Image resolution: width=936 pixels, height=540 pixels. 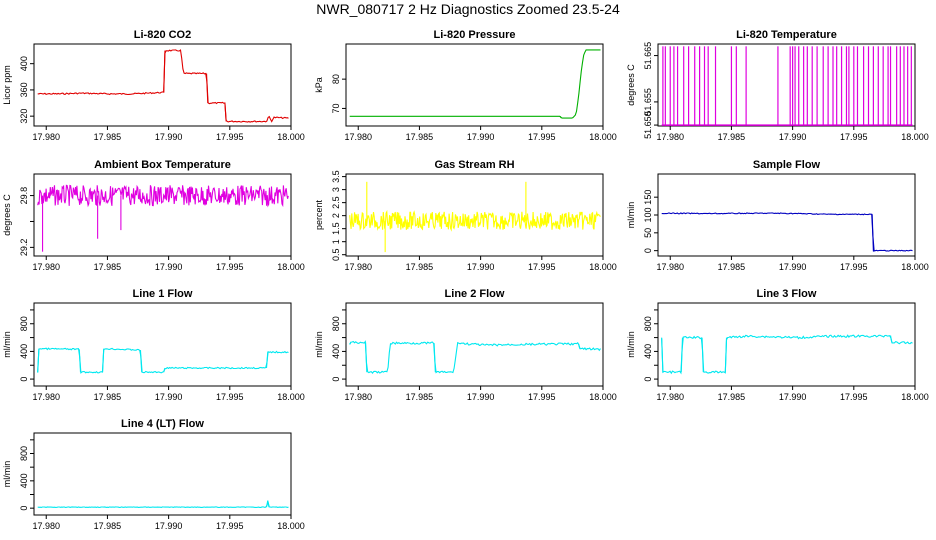 What do you see at coordinates (162, 35) in the screenshot?
I see `panel-title: Li-820 CO2` at bounding box center [162, 35].